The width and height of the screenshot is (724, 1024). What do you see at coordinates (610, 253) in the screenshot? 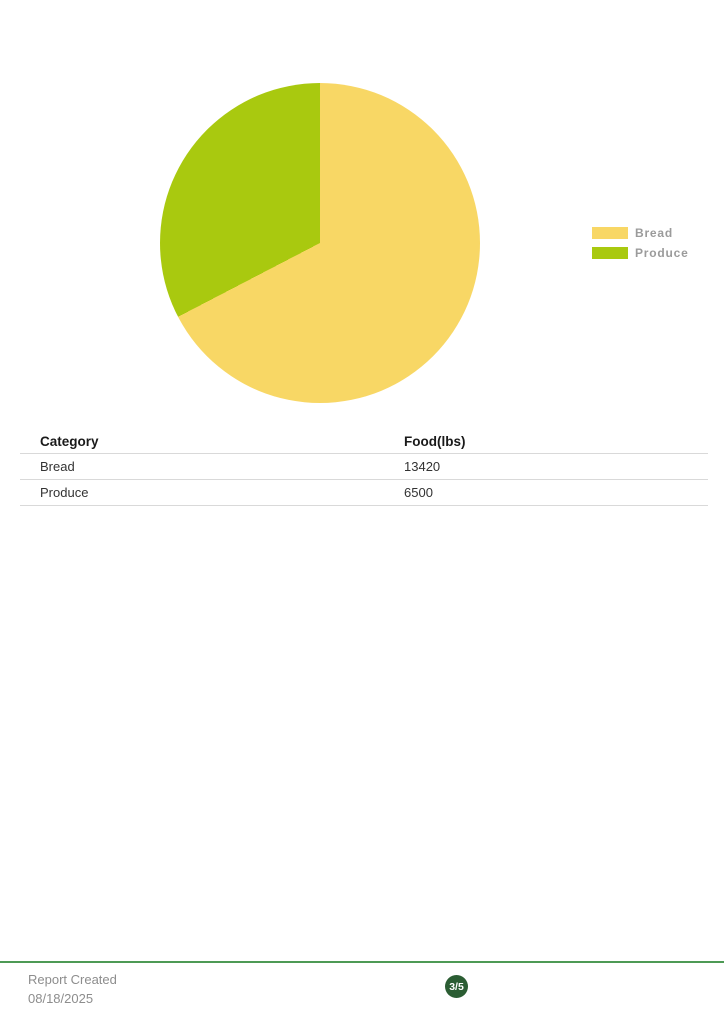
I see `legend-swatch-produce` at bounding box center [610, 253].